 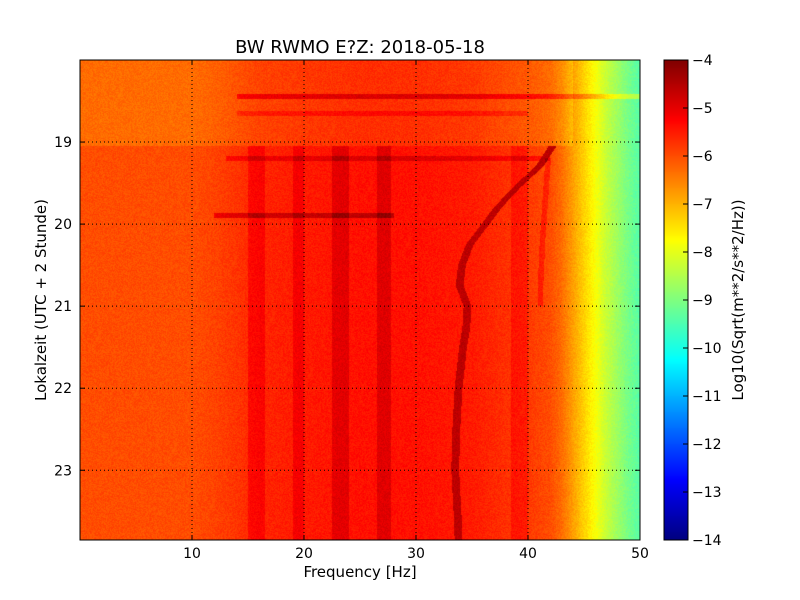 I want to click on y-tick-label: 21, so click(x=63, y=307).